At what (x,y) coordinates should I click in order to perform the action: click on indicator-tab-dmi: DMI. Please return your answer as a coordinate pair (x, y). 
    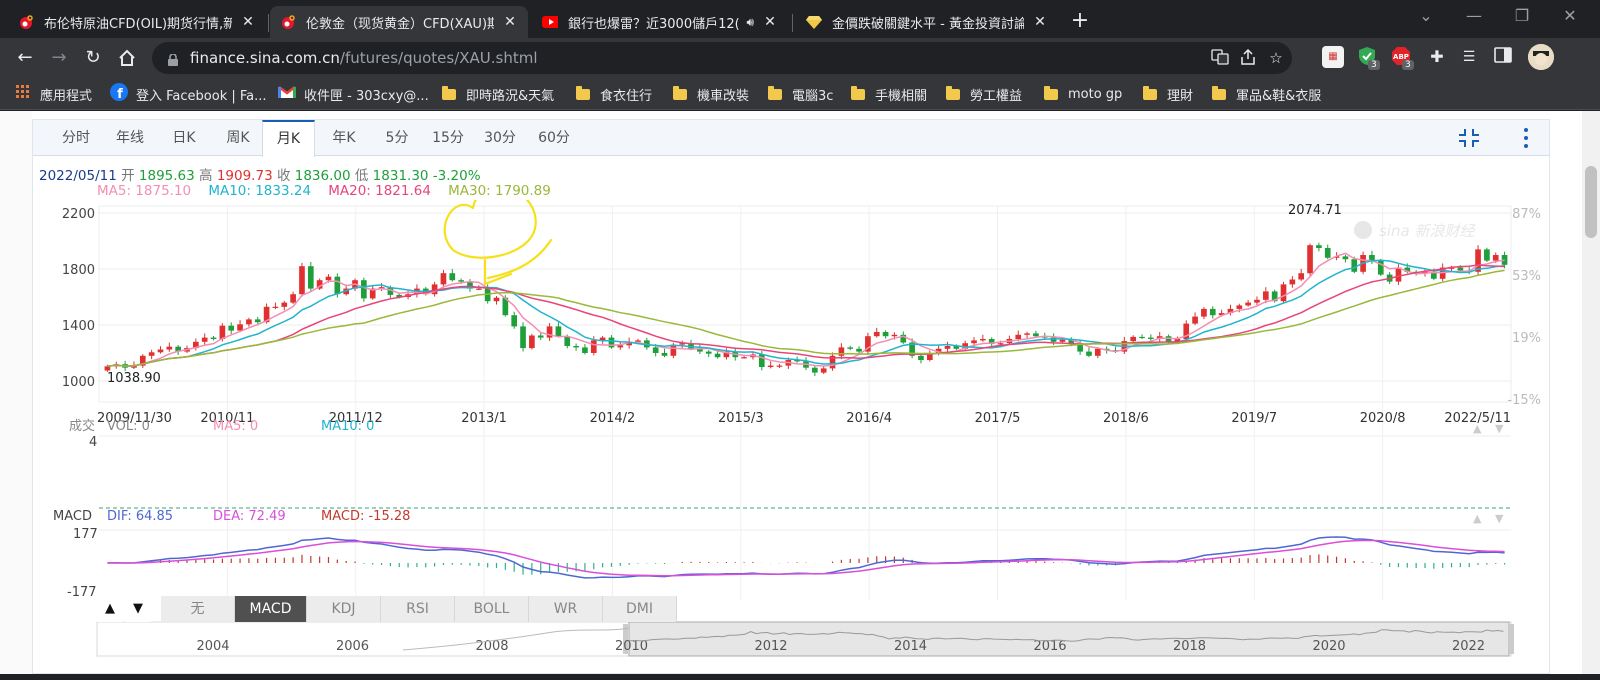
    Looking at the image, I should click on (640, 609).